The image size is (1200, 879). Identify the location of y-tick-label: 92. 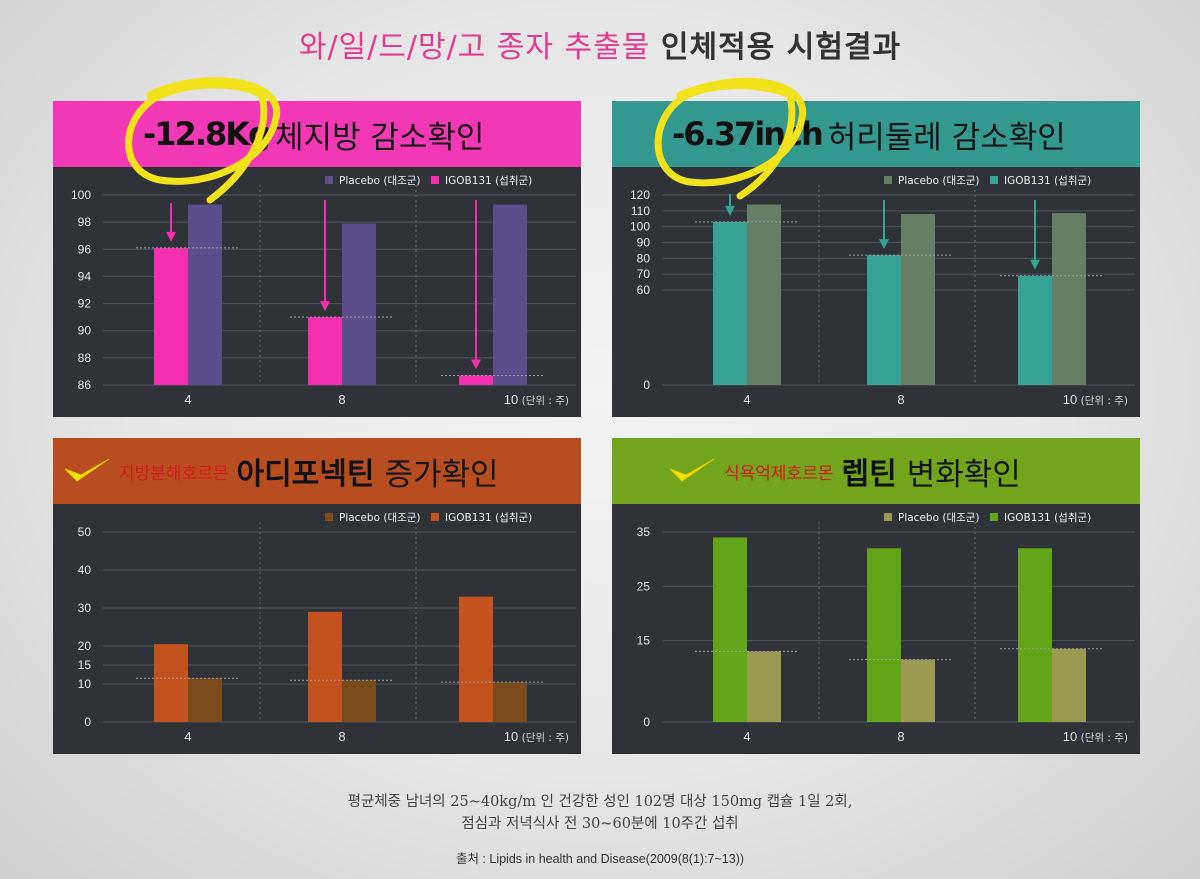
(85, 304).